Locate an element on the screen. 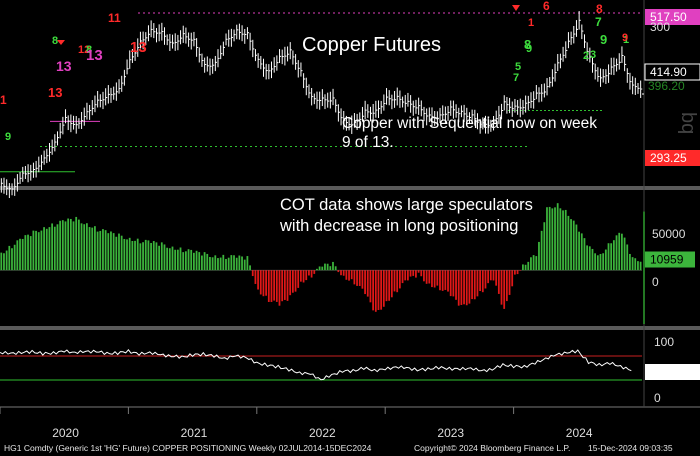 Image resolution: width=700 pixels, height=456 pixels. ind-y-tick: 0 is located at coordinates (657, 398).